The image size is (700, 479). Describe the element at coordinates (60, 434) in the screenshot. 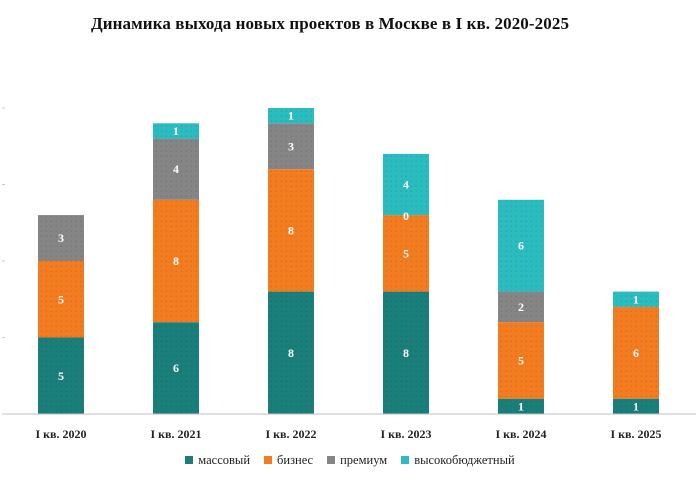

I see `x-tick-label: I кв. 2020` at that location.